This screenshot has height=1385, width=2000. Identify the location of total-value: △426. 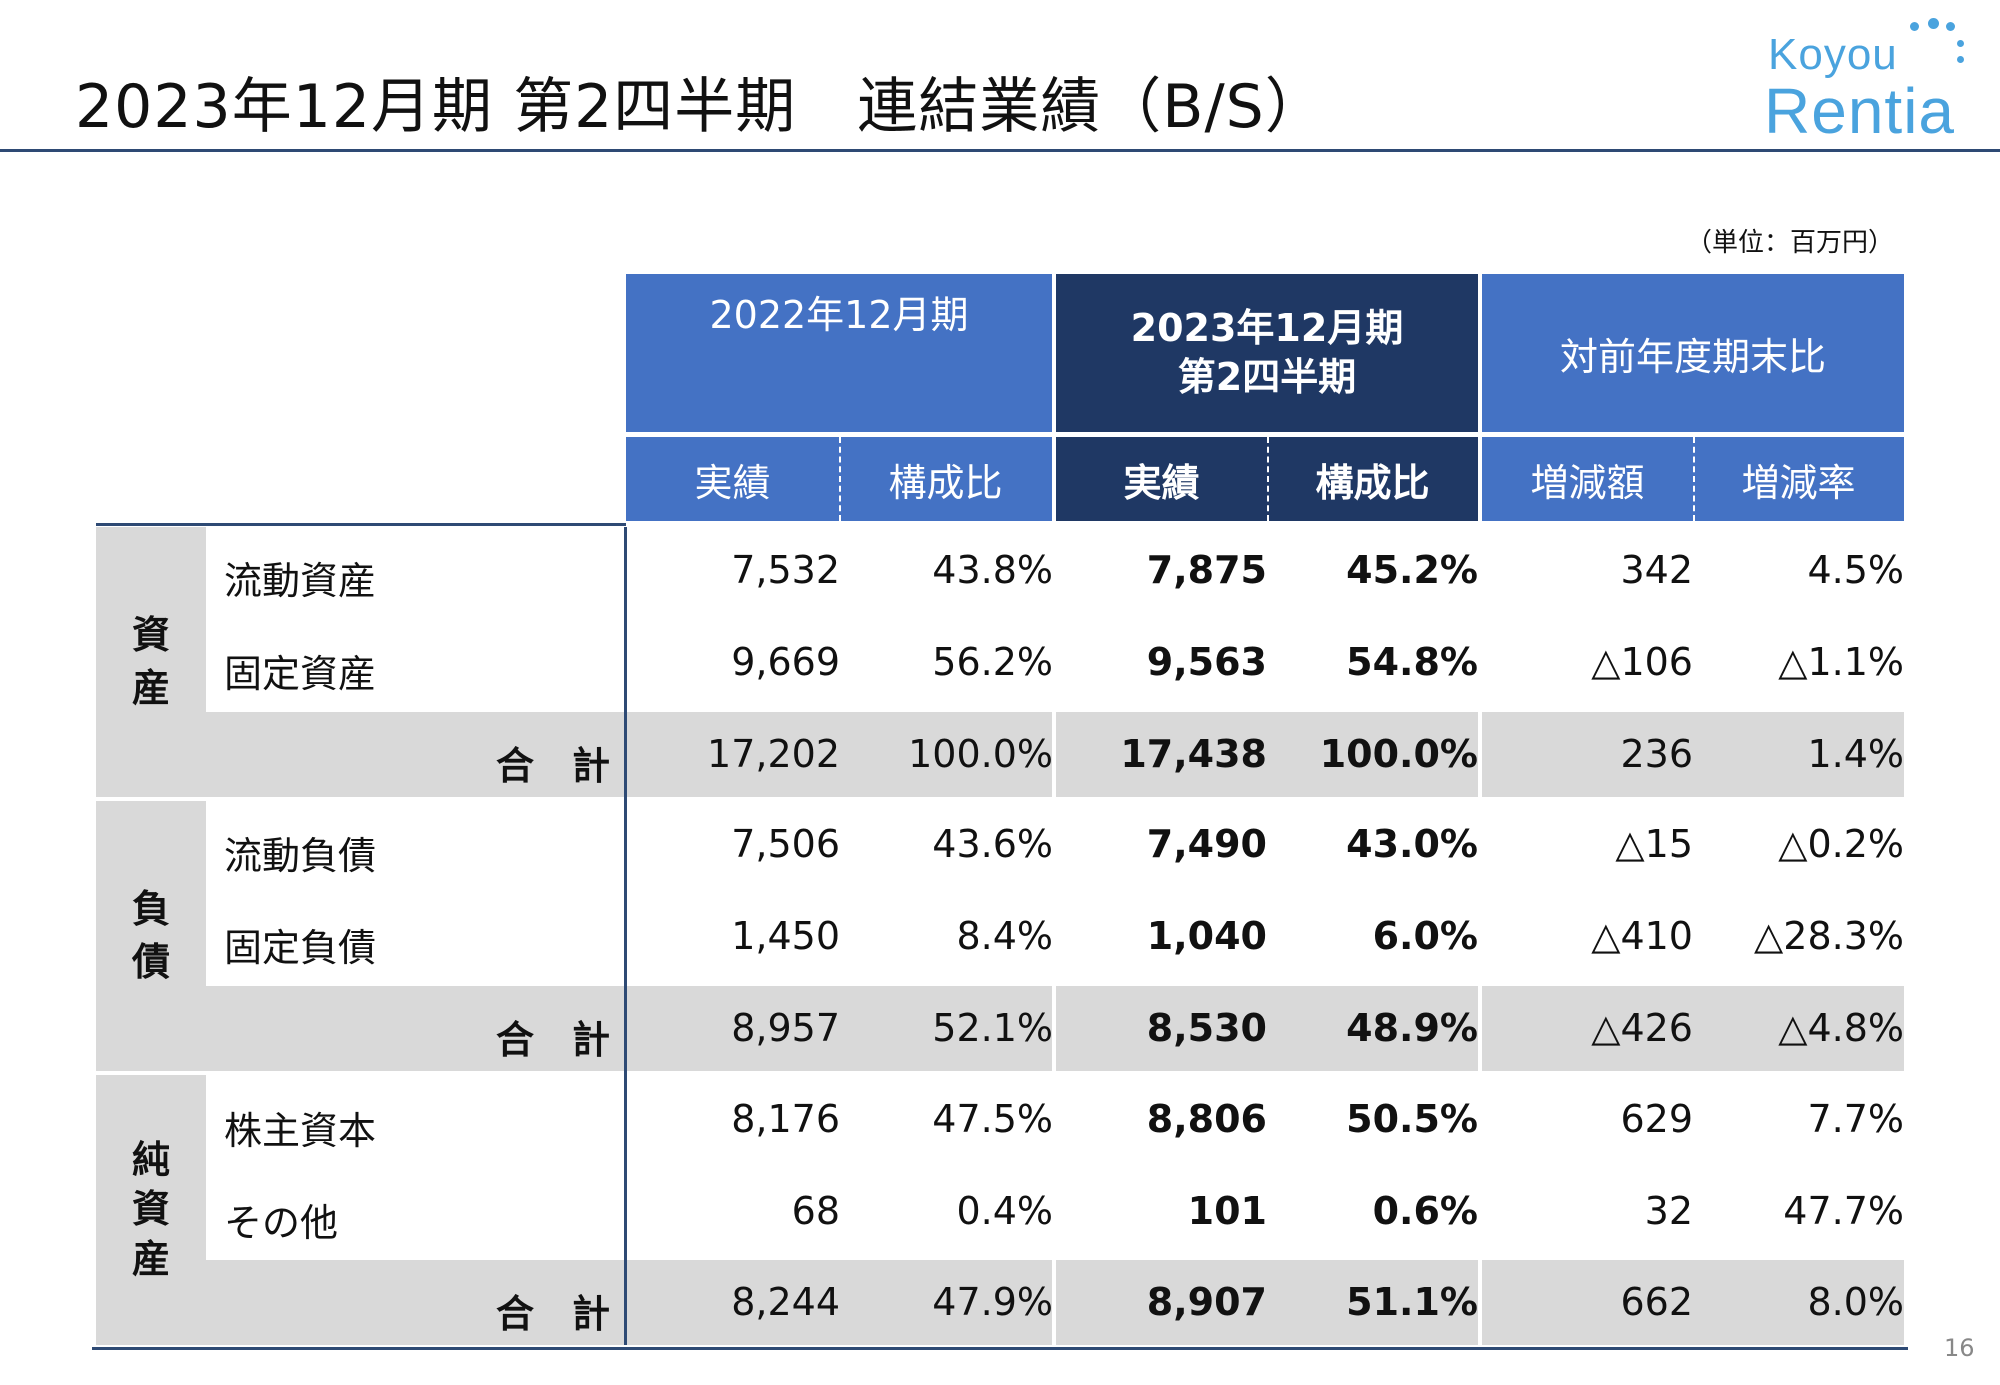
(1642, 1028).